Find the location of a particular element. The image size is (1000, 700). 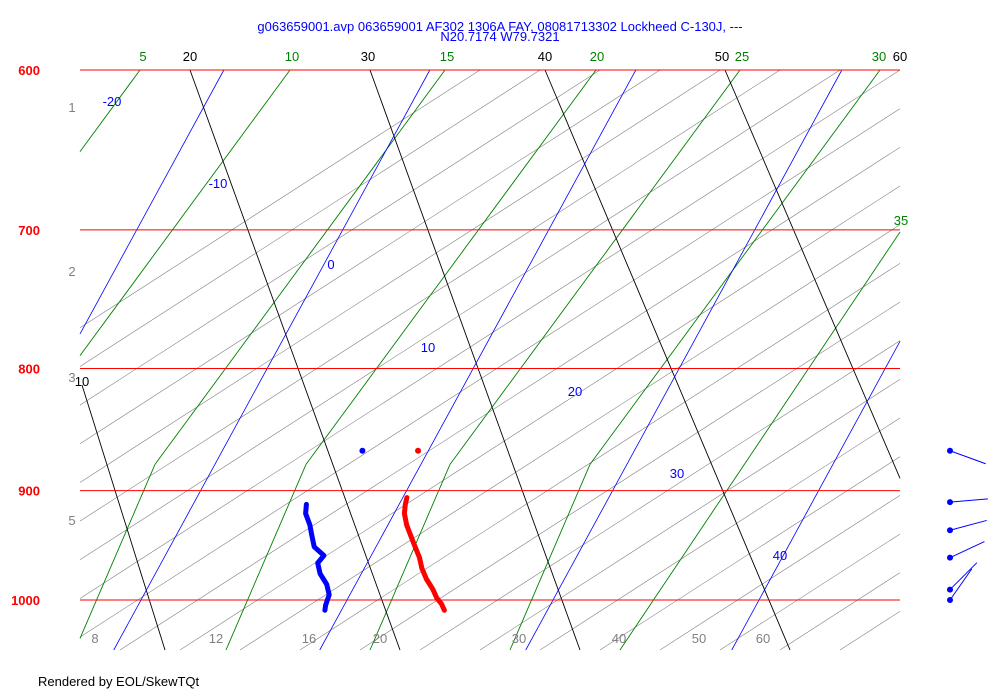

dry-adiabat-label: 10 is located at coordinates (82, 381).